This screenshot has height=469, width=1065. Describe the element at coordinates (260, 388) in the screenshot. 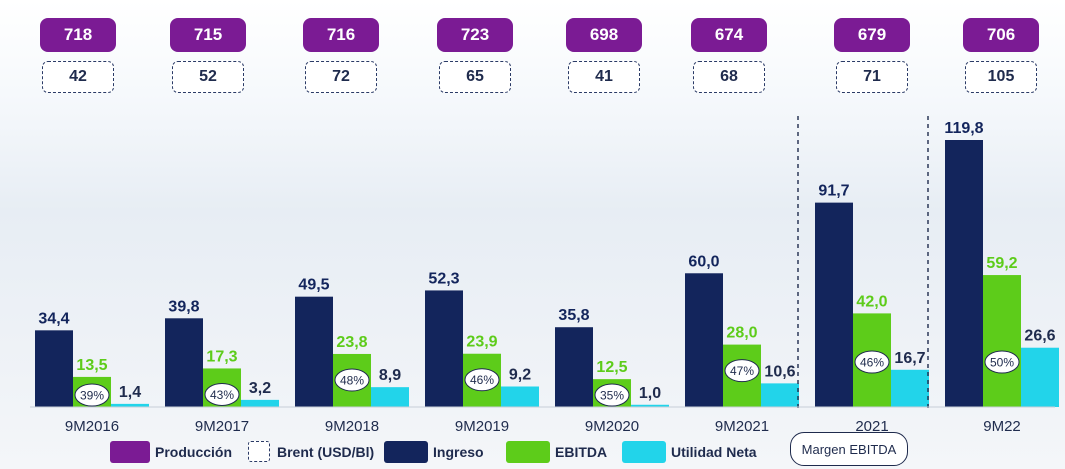

I see `data-label-utilidad: 3,2` at that location.